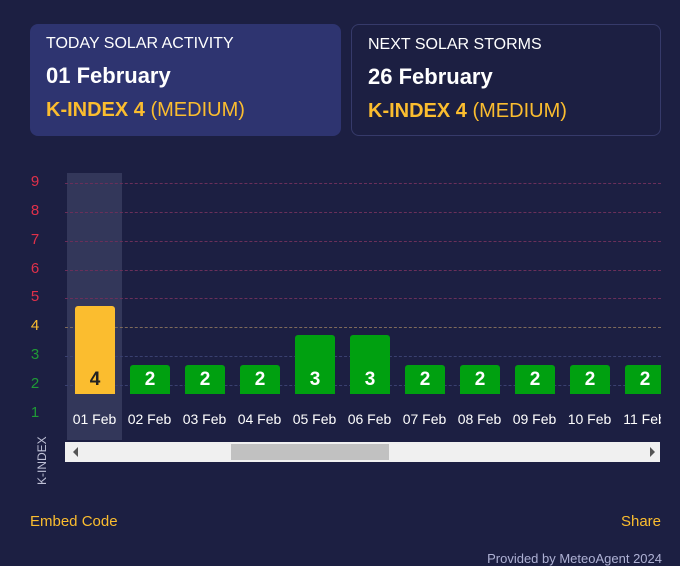  Describe the element at coordinates (35, 181) in the screenshot. I see `y-tick-label: 9` at that location.